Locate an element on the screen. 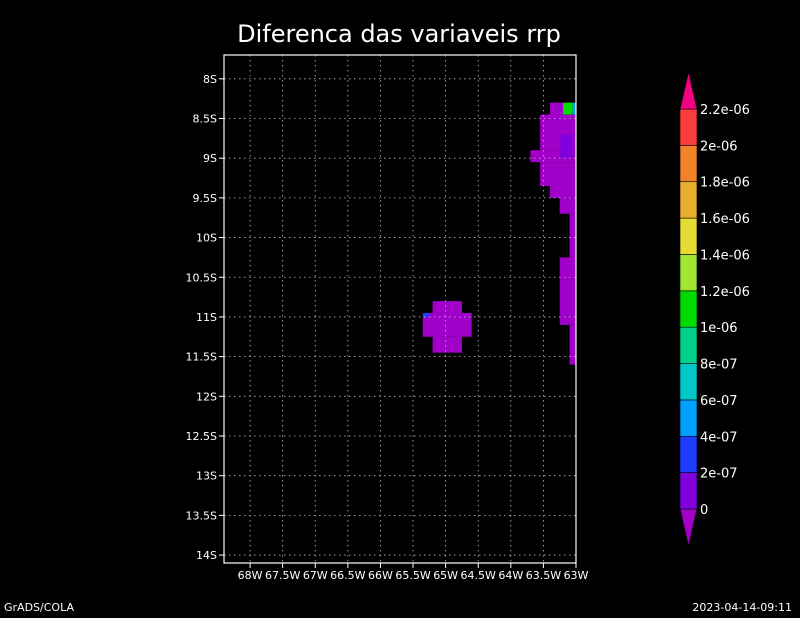 This screenshot has height=618, width=800. y-tick-label-7: 11.5S is located at coordinates (201, 357).